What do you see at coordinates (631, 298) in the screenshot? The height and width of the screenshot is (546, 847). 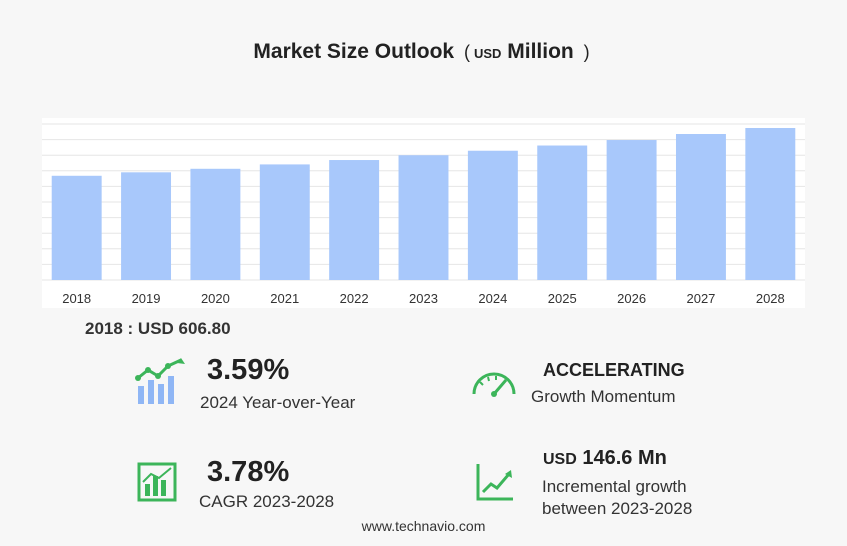 I see `x-tick-label-2026: 2026` at bounding box center [631, 298].